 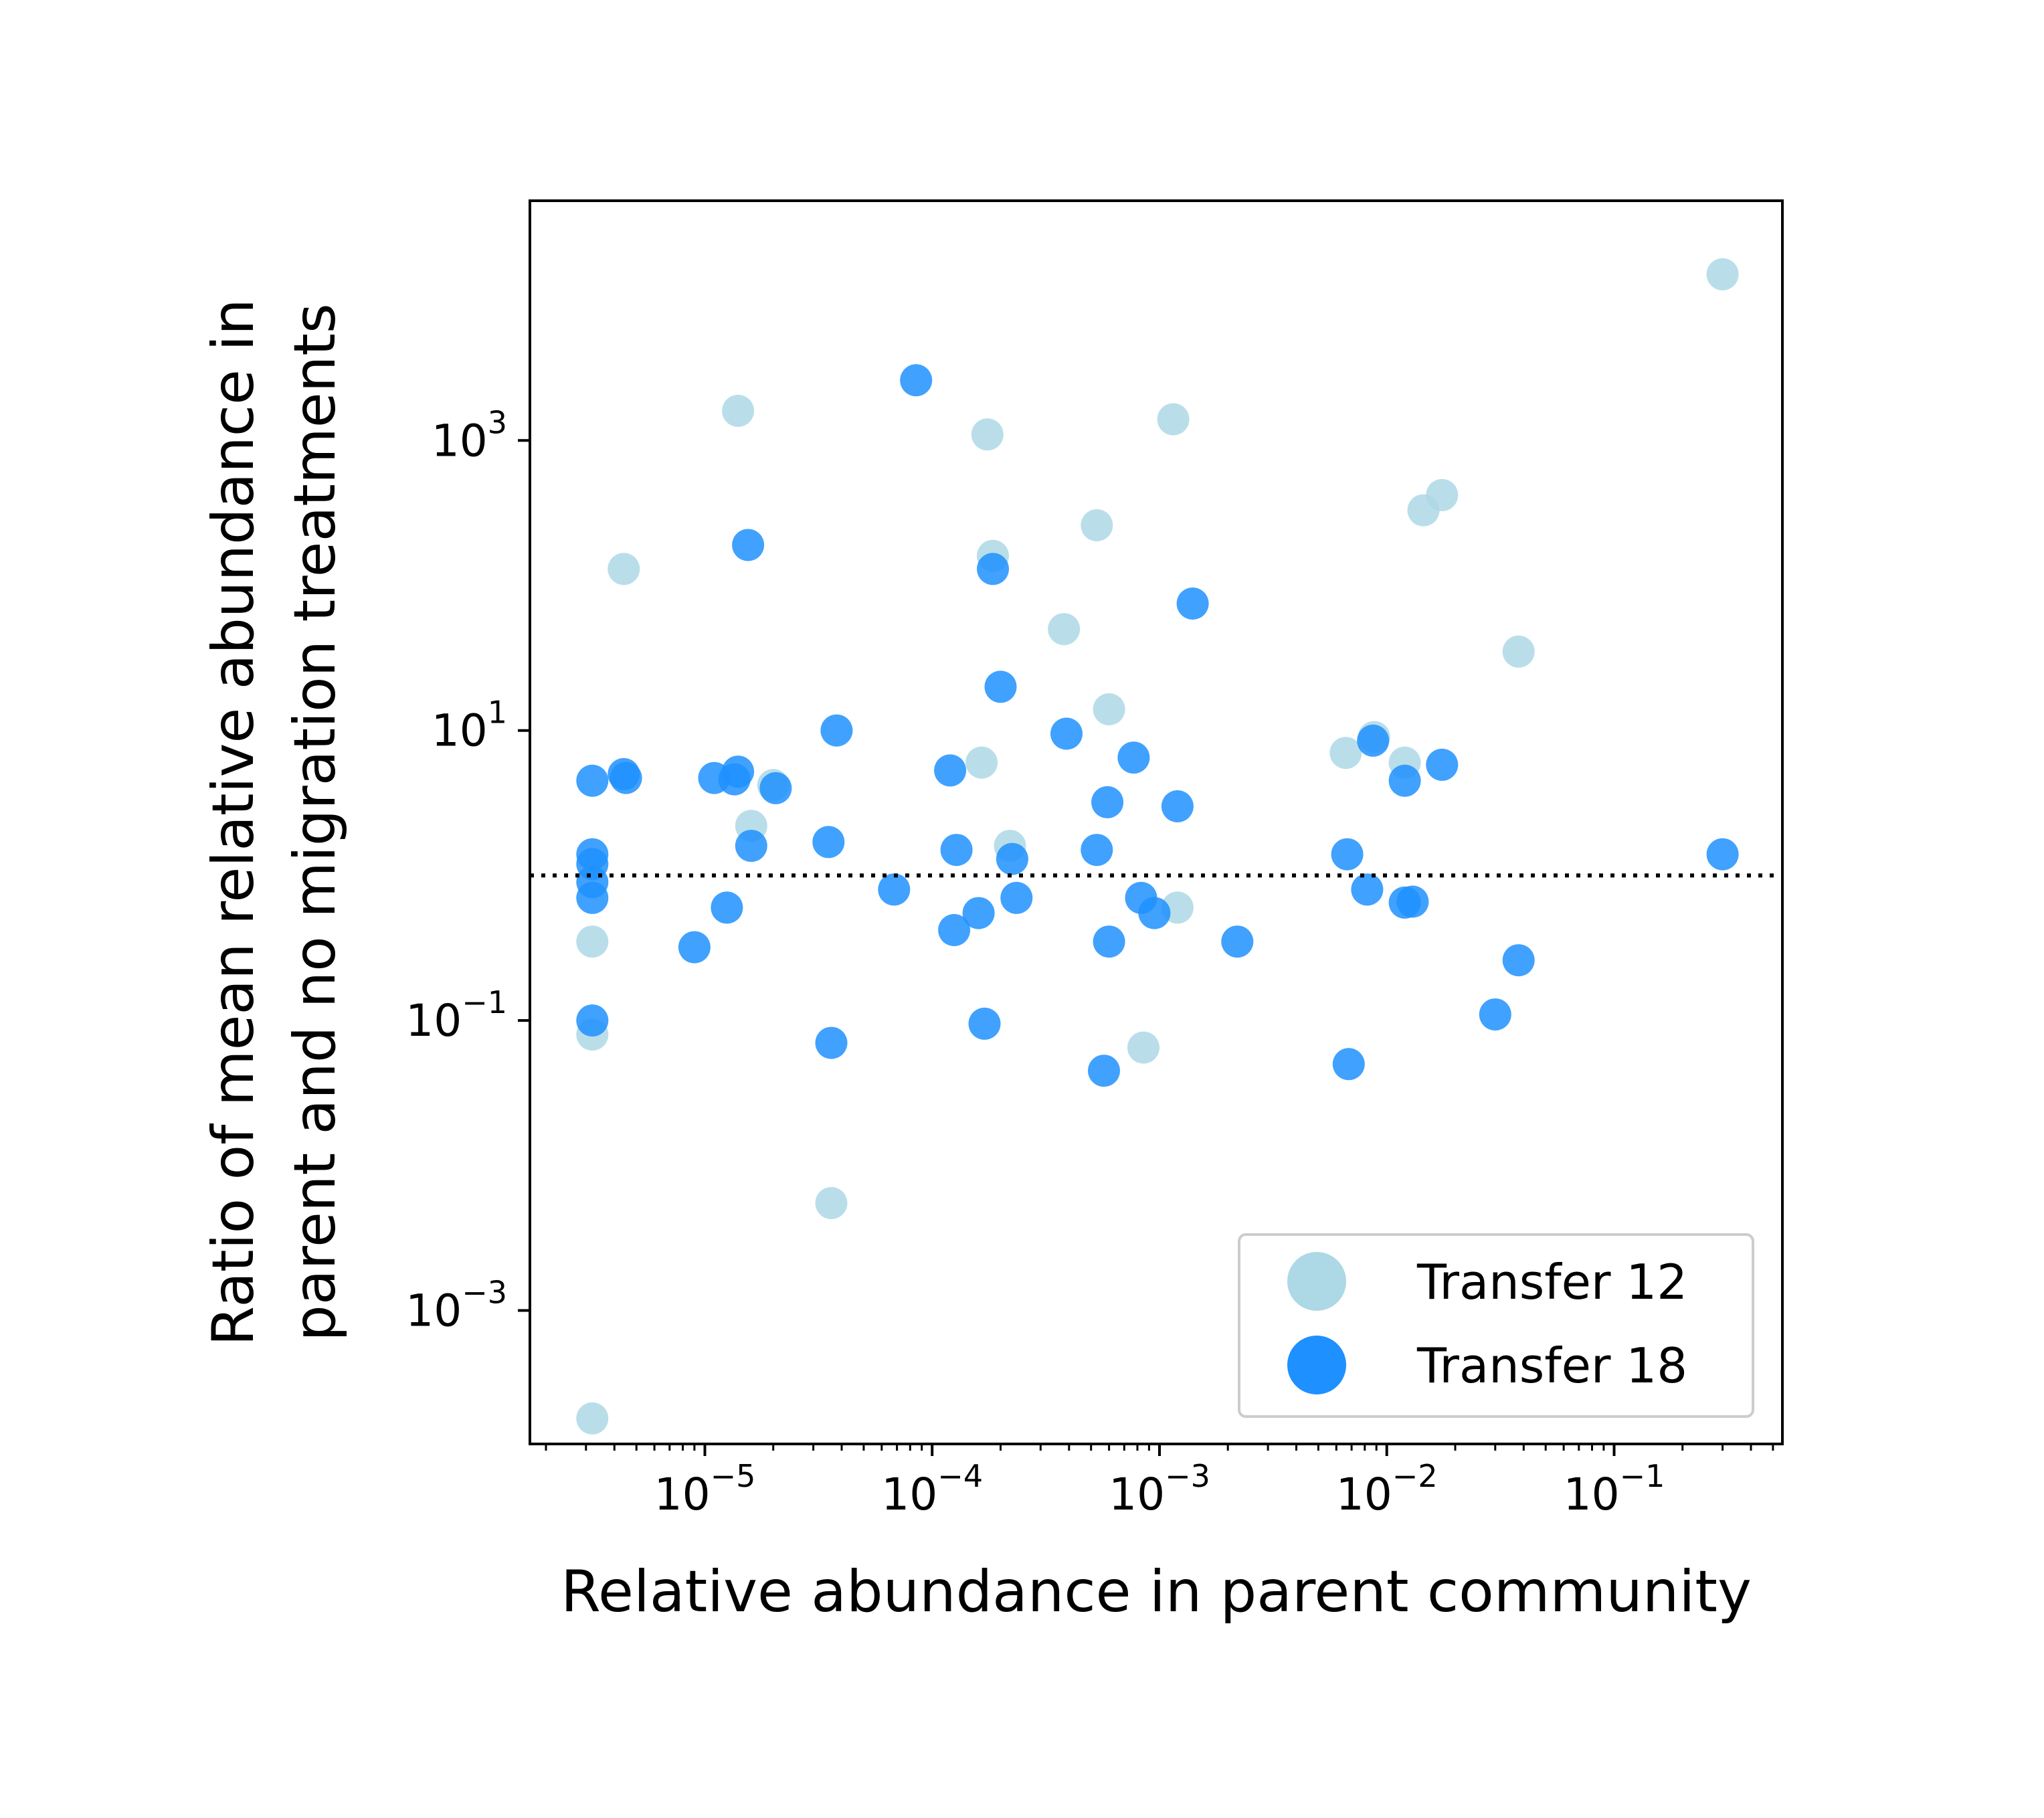 What do you see at coordinates (705, 1489) in the screenshot?
I see `x-tick-label: 10⁻⁵` at bounding box center [705, 1489].